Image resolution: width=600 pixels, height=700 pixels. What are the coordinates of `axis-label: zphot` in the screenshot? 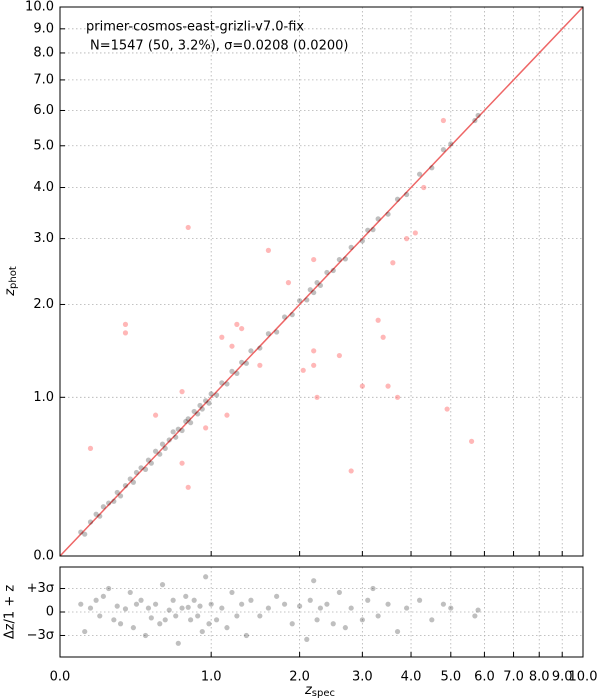 It's located at (11, 281).